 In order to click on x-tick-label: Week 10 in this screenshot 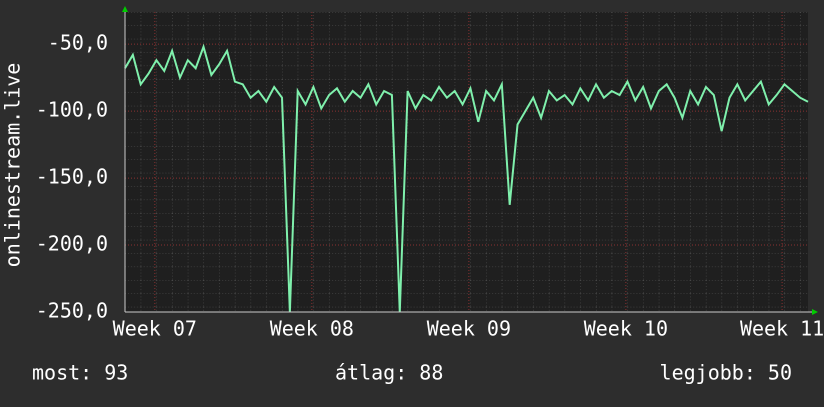, I will do `click(626, 329)`.